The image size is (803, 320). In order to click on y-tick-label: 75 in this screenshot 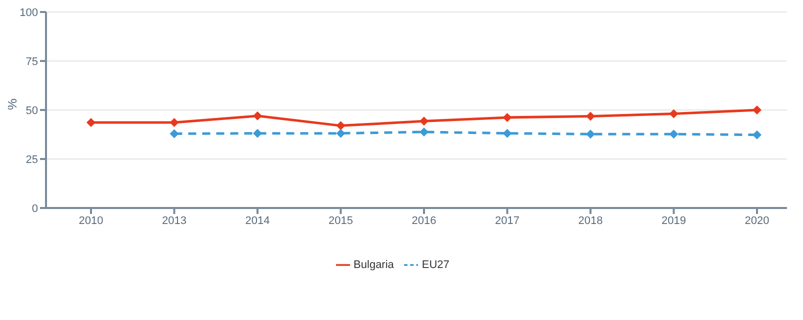, I will do `click(32, 62)`.